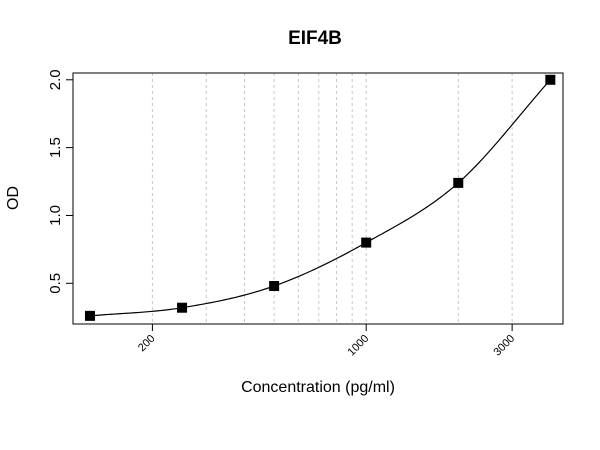 The image size is (600, 450). What do you see at coordinates (504, 346) in the screenshot?
I see `x-tick-label: 3000` at bounding box center [504, 346].